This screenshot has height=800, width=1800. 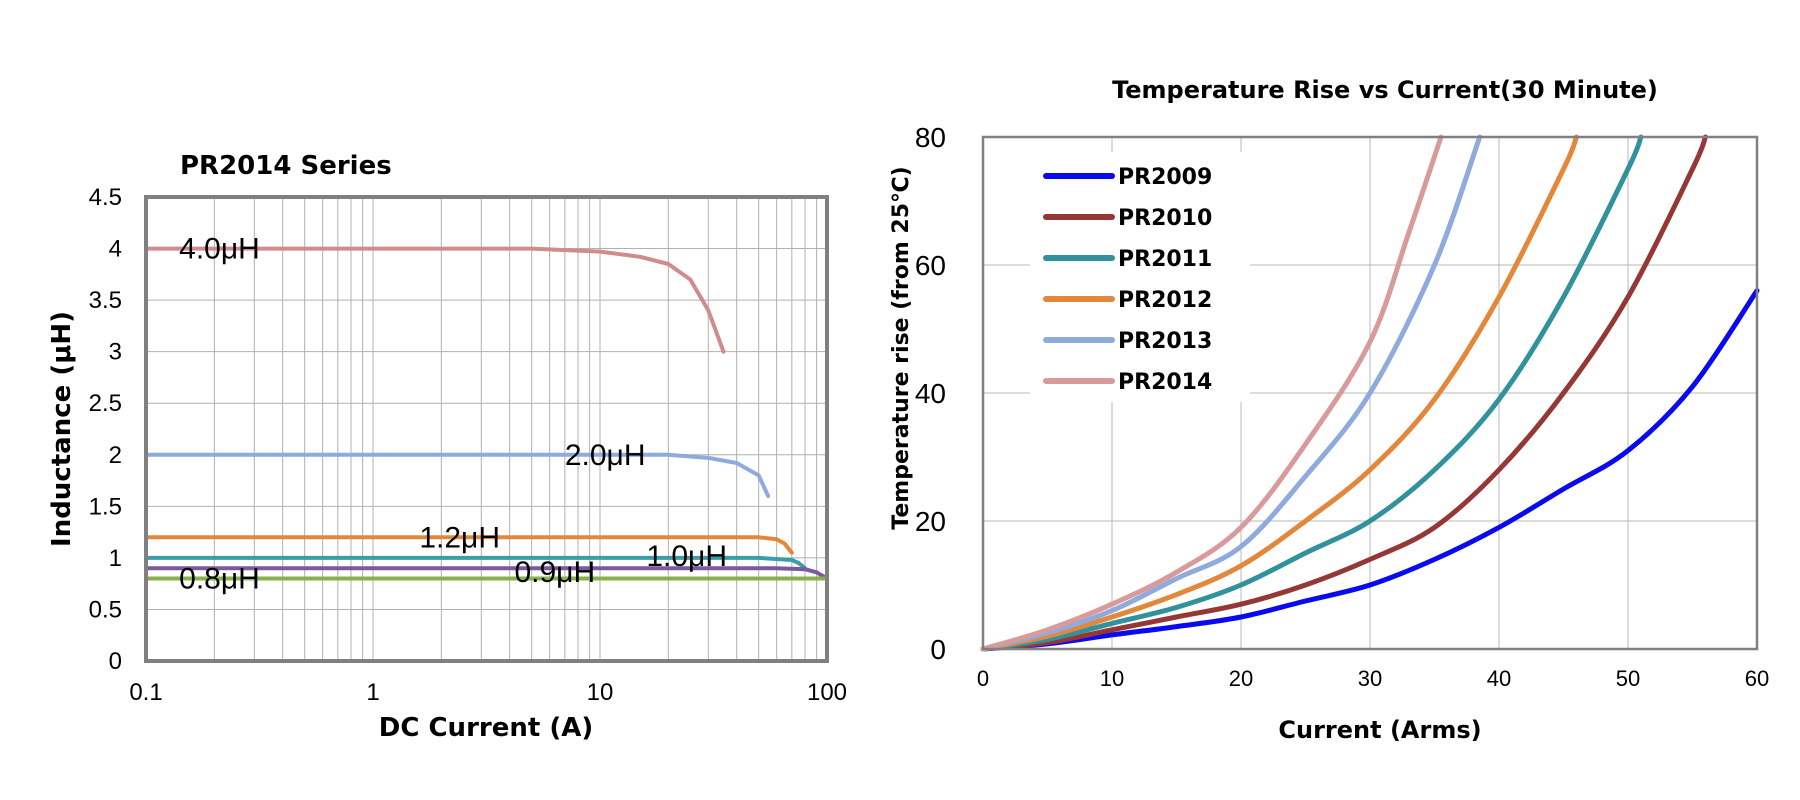 I want to click on left-chart-title: PR2014 Series, so click(x=286, y=166).